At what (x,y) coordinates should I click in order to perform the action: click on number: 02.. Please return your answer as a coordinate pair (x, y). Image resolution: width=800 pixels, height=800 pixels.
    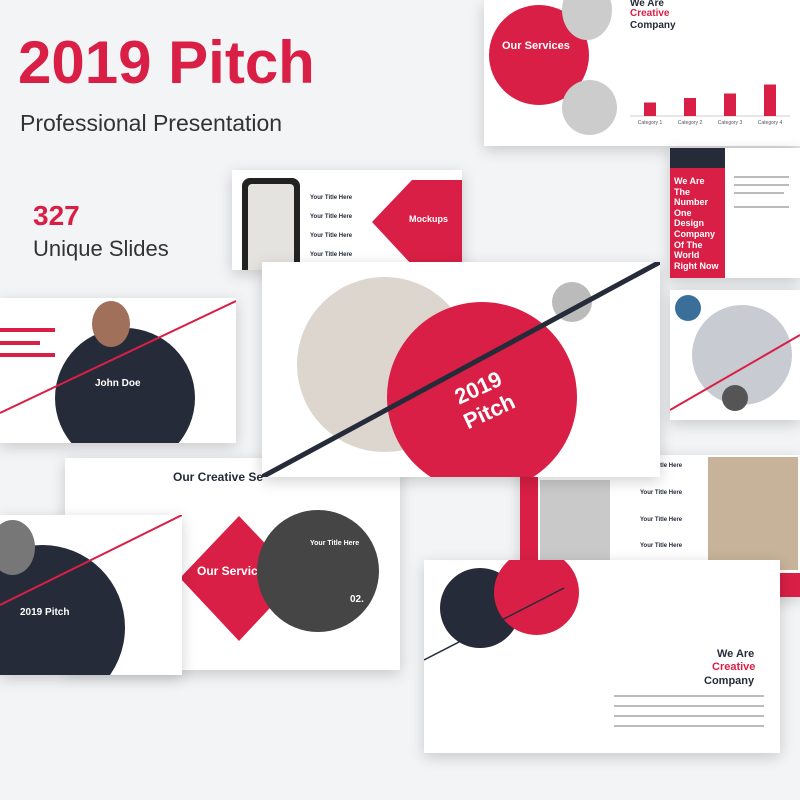
    Looking at the image, I should click on (357, 599).